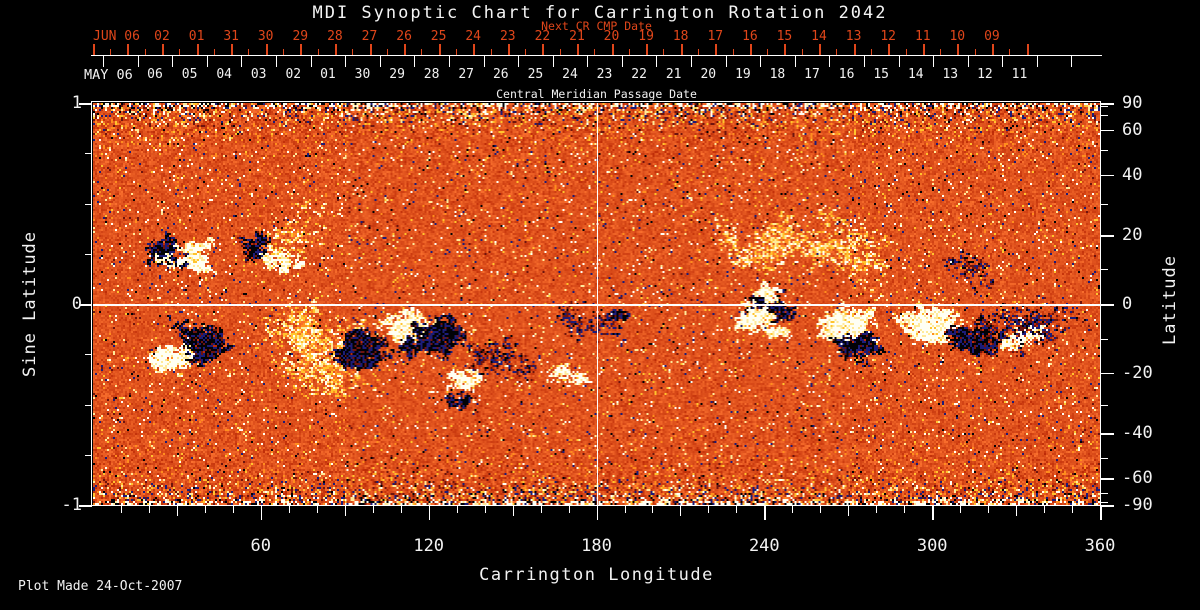 The image size is (1200, 610). I want to click on longitude-tick-label: 180, so click(596, 546).